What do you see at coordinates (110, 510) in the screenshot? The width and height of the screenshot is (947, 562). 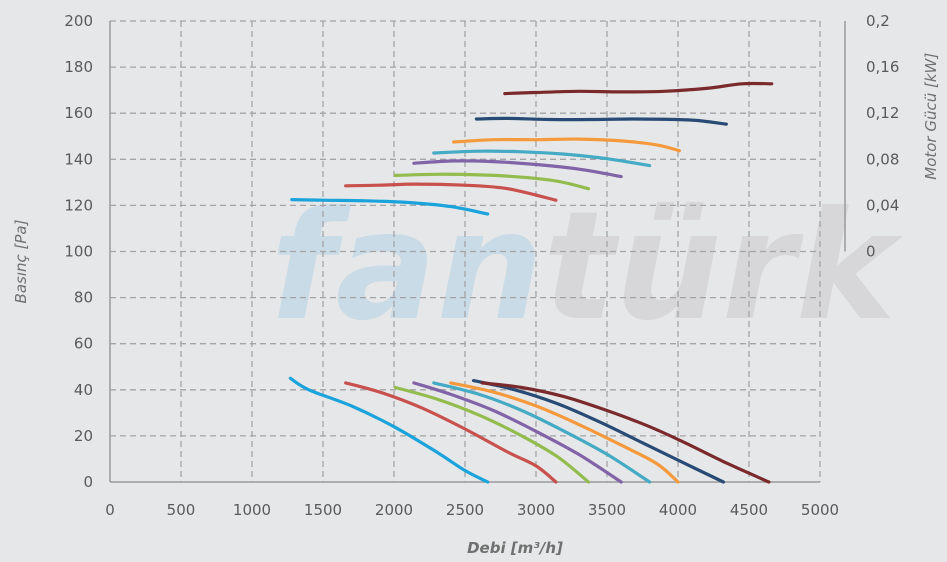 I see `x-tick-label: 0` at bounding box center [110, 510].